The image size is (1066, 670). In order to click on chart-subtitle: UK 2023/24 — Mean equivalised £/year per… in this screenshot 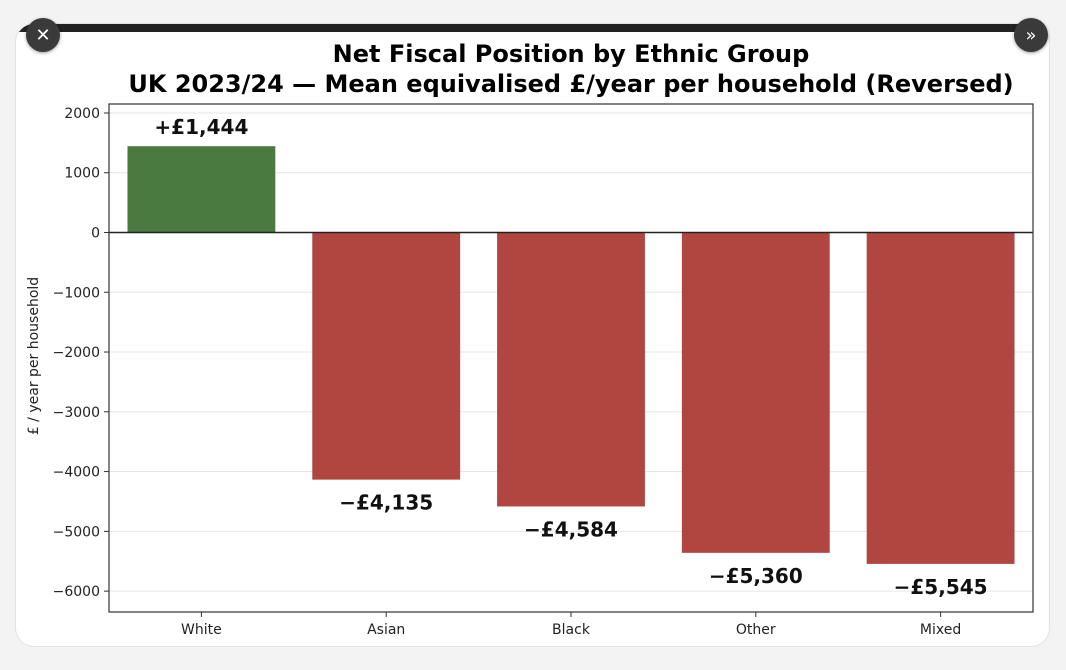, I will do `click(570, 84)`.